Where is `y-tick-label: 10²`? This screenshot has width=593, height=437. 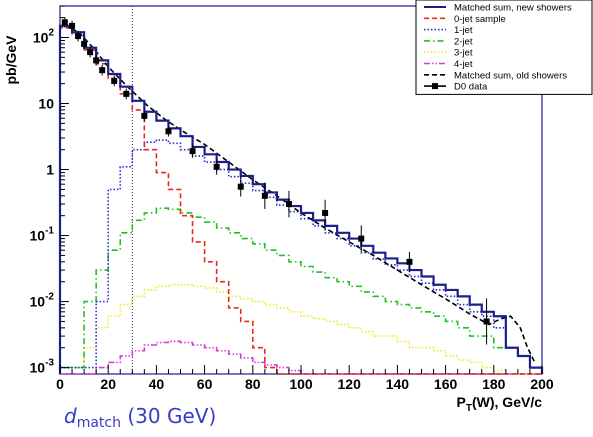 y-tick-label: 10² is located at coordinates (44, 36).